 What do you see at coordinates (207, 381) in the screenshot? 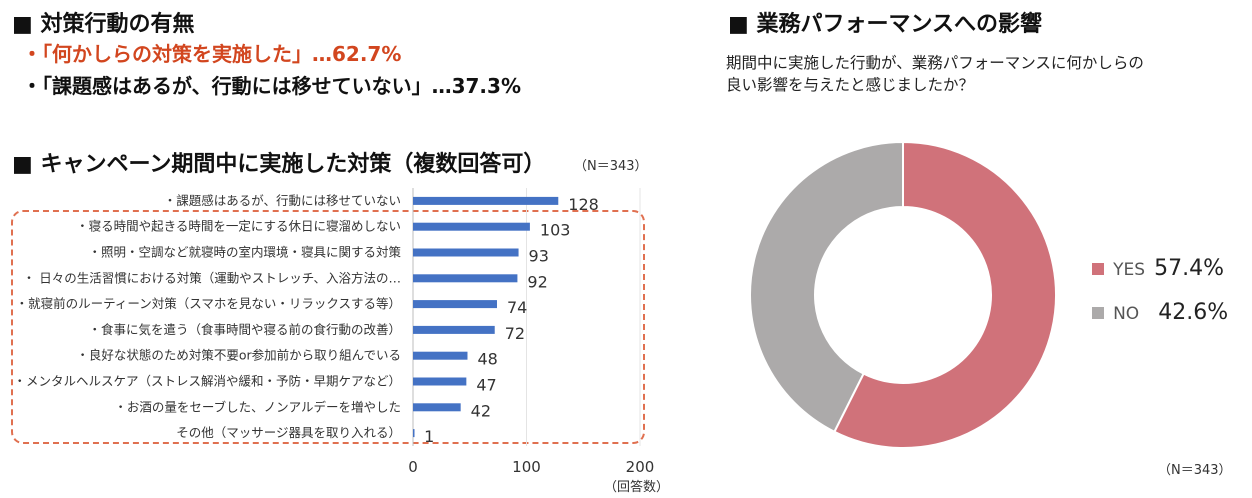
I see `category-label: ・メンタルヘルスケア（ストレス解消や緩和・予防・早期ケアなど）` at bounding box center [207, 381].